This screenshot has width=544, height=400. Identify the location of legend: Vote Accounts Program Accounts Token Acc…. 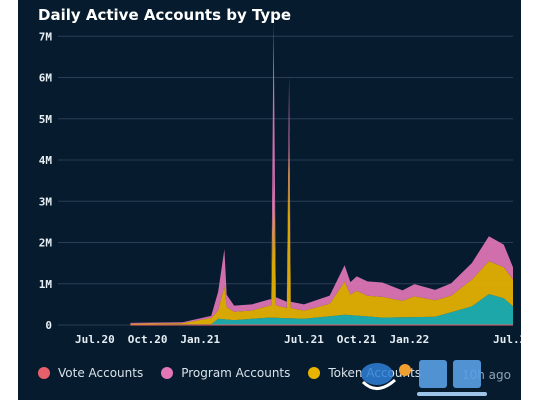
(238, 373).